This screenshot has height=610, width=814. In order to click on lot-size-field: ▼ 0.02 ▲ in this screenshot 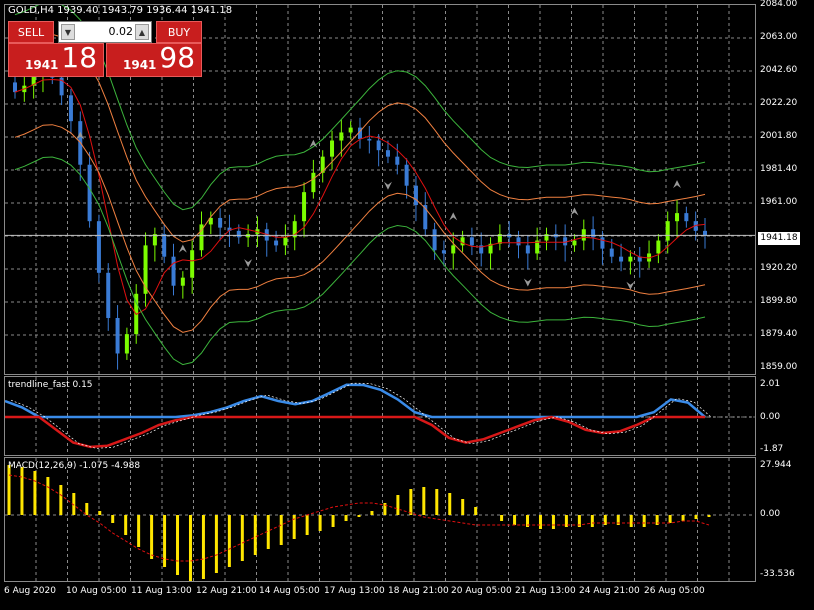, I will do `click(105, 32)`.